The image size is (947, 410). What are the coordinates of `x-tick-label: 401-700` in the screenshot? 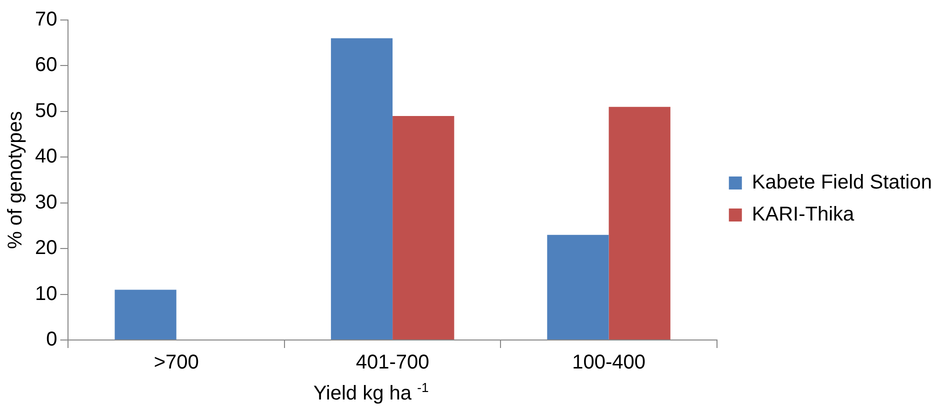 It's located at (393, 363).